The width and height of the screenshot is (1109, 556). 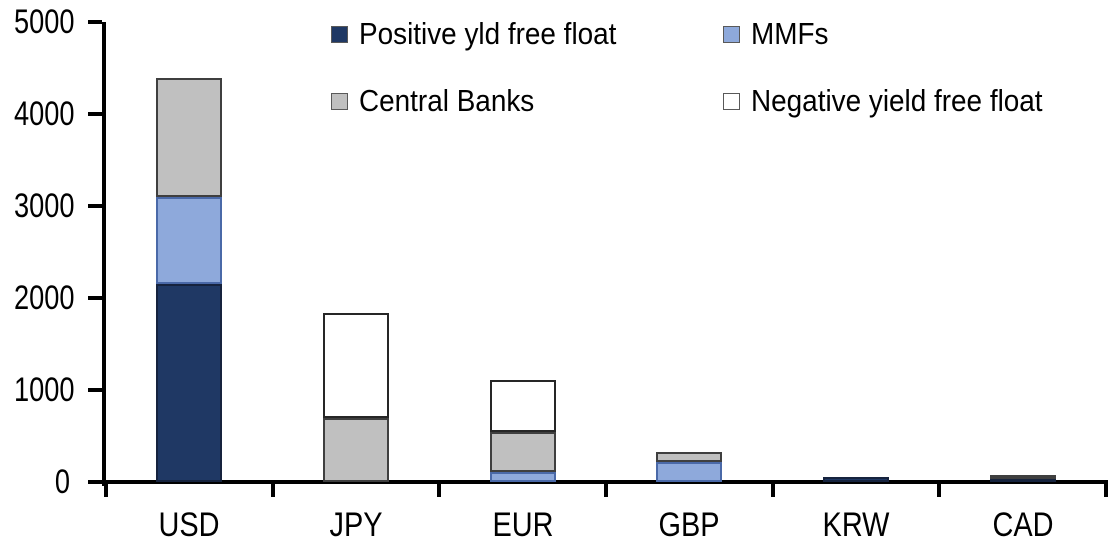 I want to click on y-axis-tick-label: 0, so click(x=62, y=482).